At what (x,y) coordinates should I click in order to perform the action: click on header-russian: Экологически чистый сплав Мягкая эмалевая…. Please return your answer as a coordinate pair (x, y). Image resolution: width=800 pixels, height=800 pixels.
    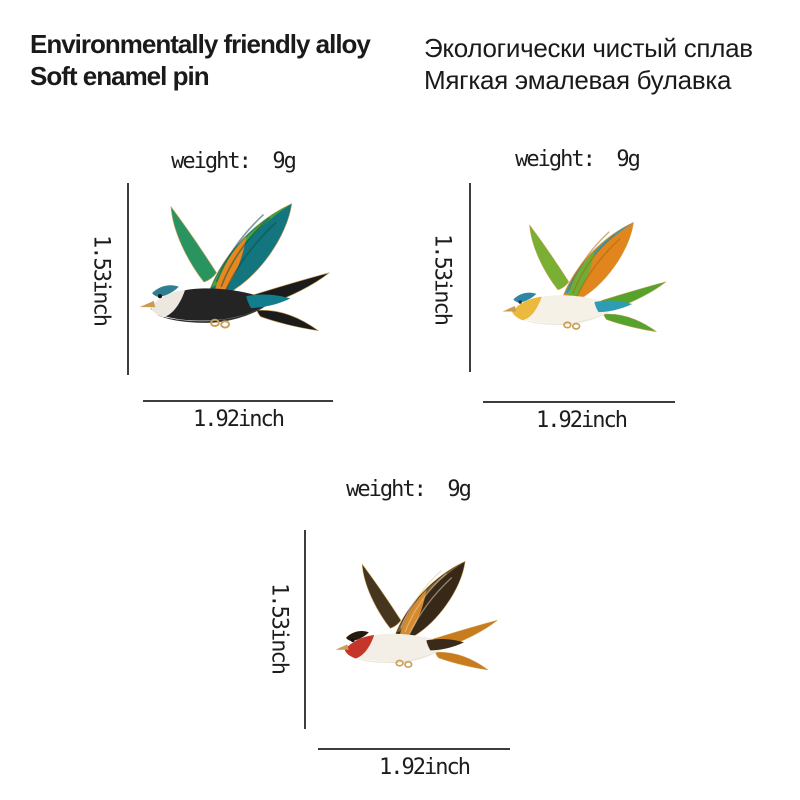
    Looking at the image, I should click on (588, 64).